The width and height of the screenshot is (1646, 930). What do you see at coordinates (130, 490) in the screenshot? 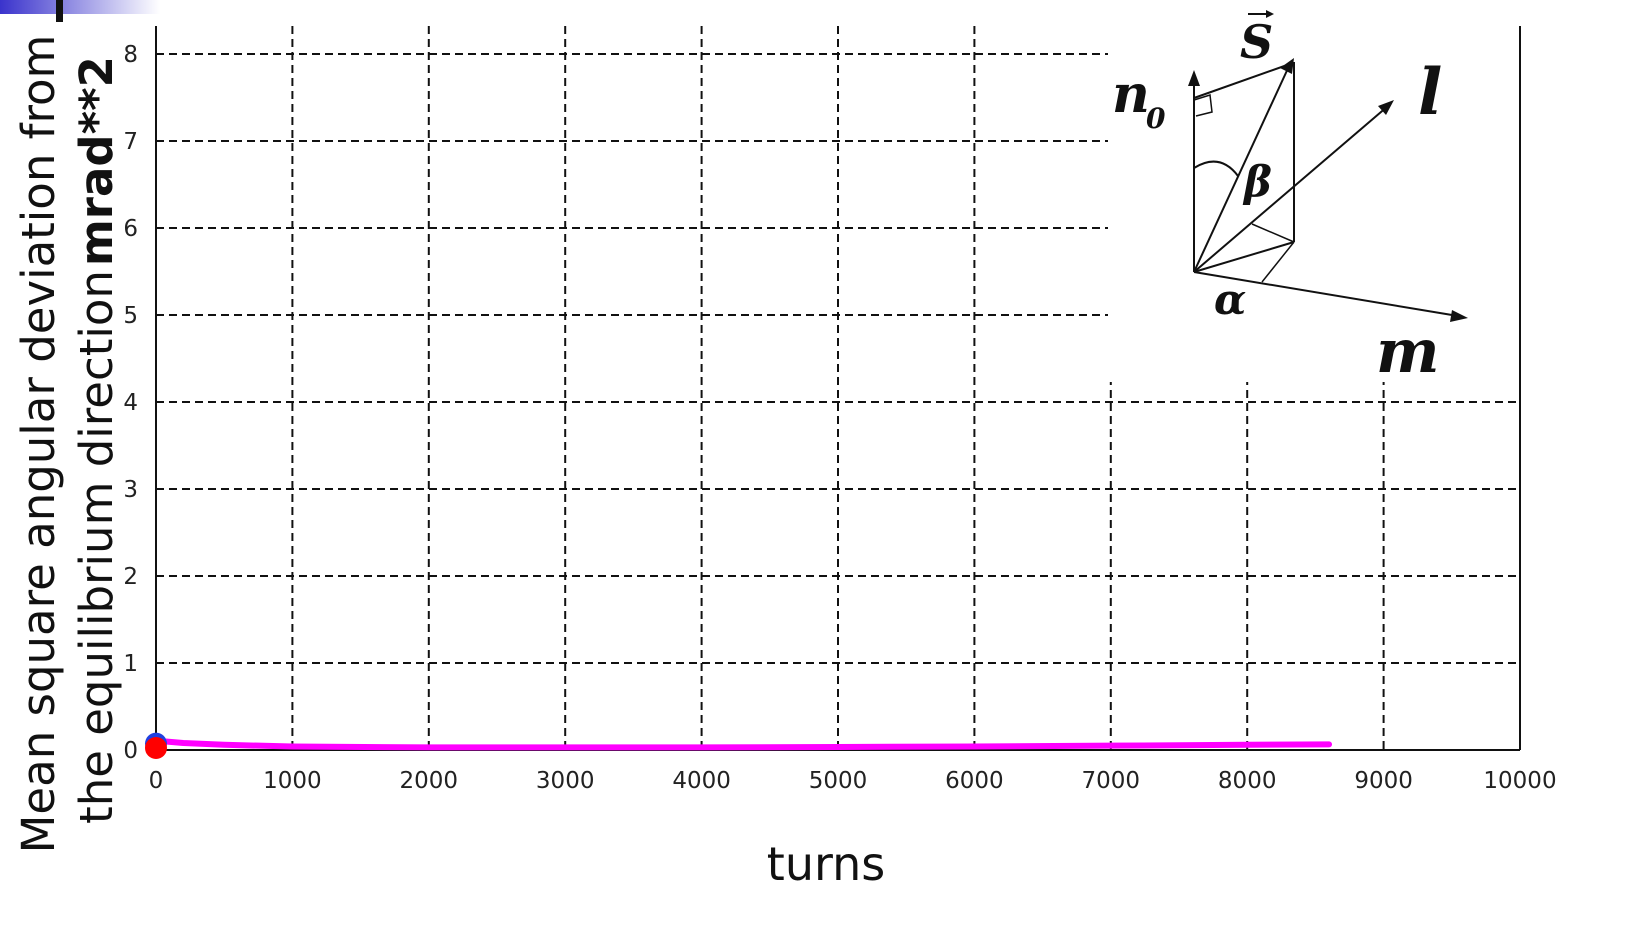
I see `y-tick-label: 3` at bounding box center [130, 490].